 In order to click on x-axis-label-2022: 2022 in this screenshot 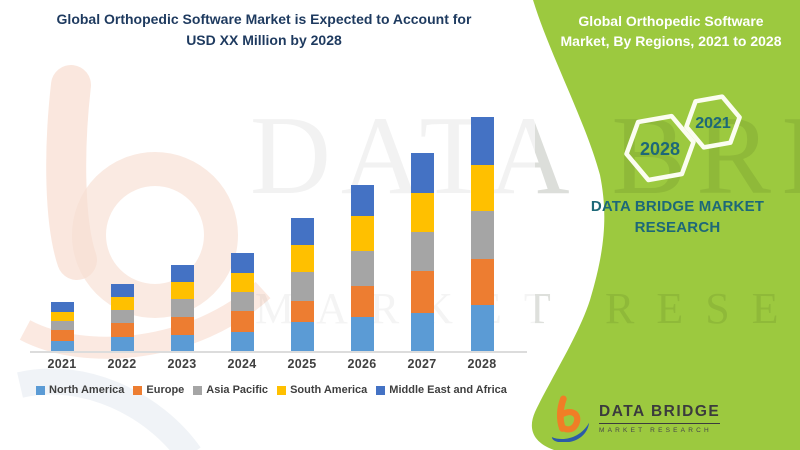, I will do `click(122, 364)`.